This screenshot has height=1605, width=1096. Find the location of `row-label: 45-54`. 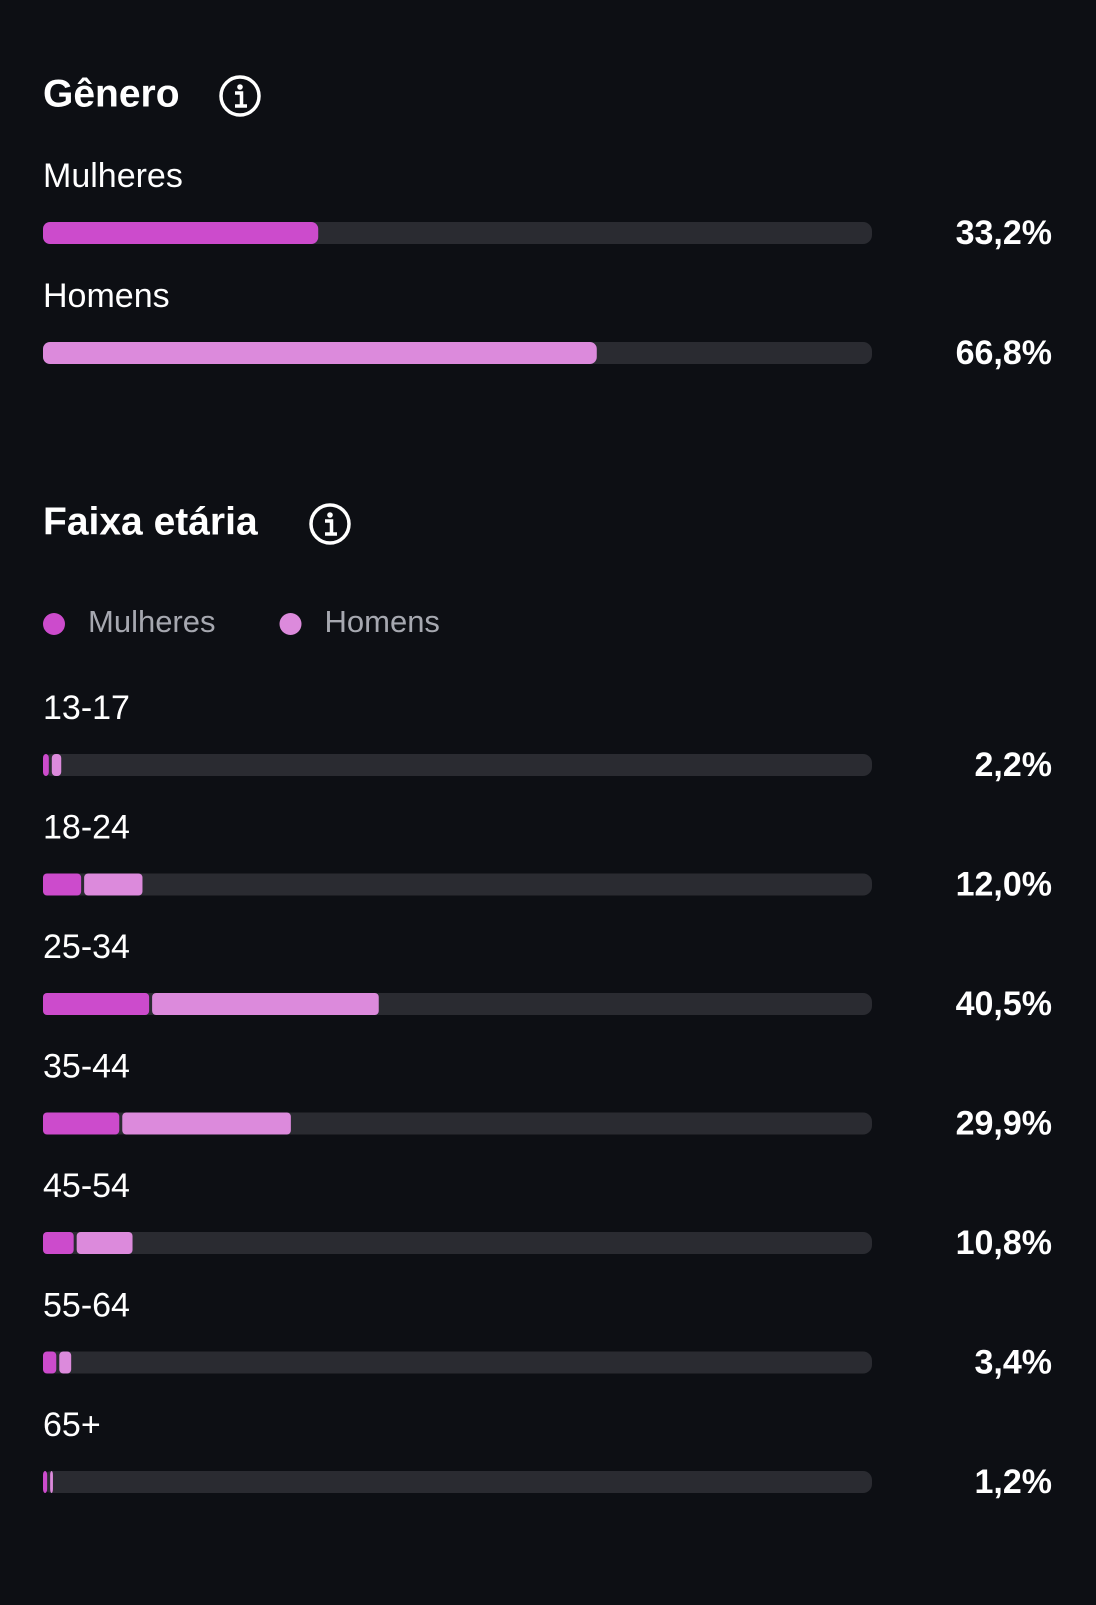

row-label: 45-54 is located at coordinates (86, 1186).